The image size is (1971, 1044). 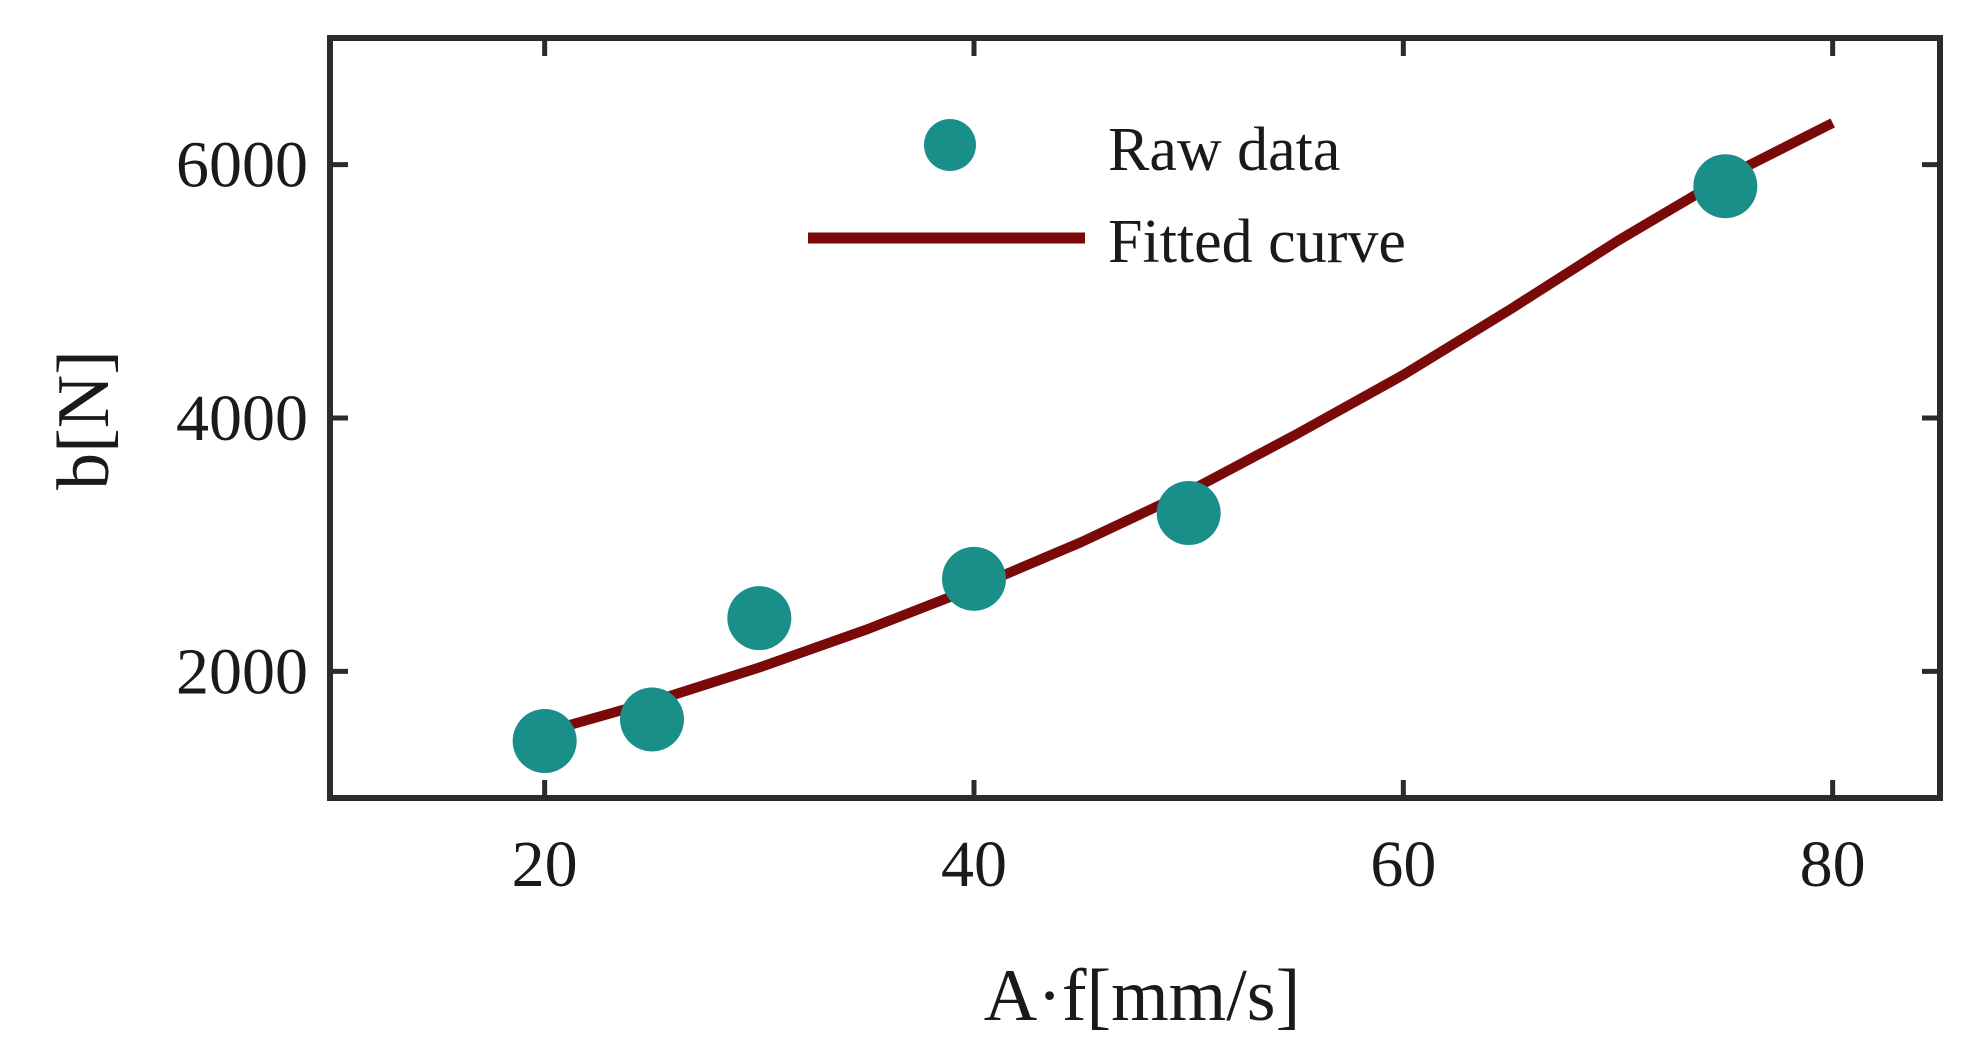 What do you see at coordinates (84, 420) in the screenshot?
I see `y-axis-title: b[N]` at bounding box center [84, 420].